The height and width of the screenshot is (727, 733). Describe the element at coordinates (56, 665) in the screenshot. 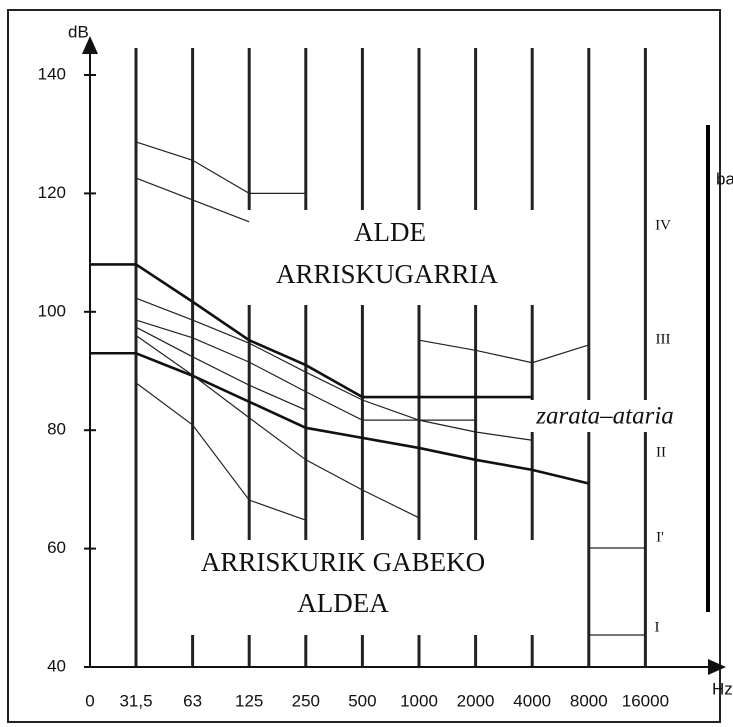

I see `y-tick-label: 40` at that location.